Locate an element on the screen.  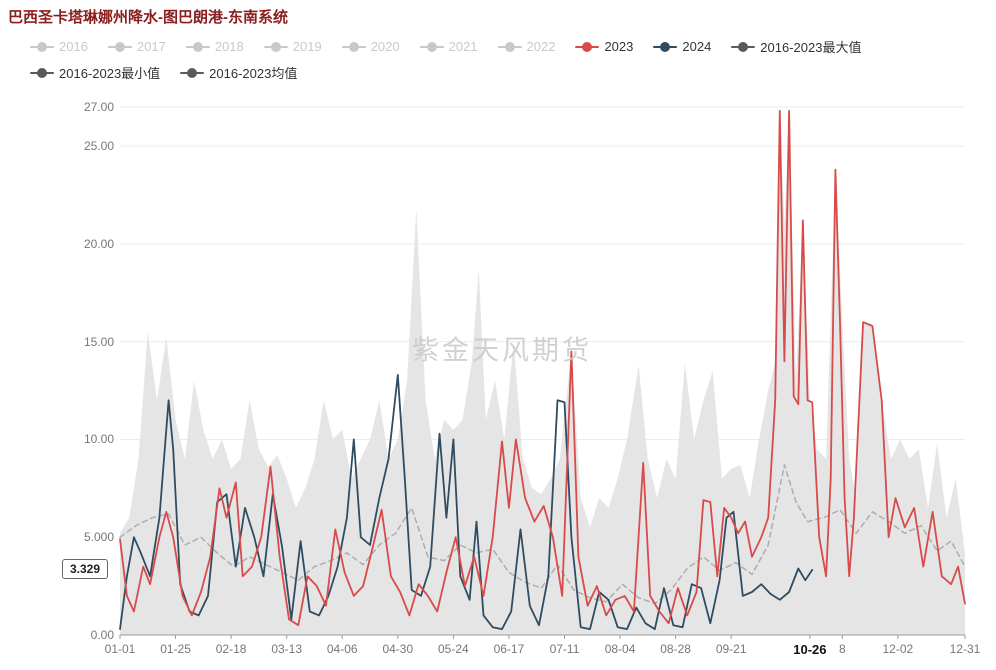
legend-item-2016: 2016 is located at coordinates (59, 46).